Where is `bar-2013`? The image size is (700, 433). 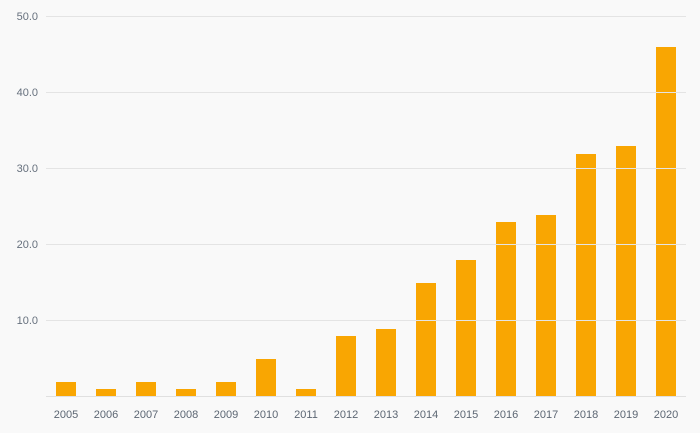
bar-2013 is located at coordinates (386, 362).